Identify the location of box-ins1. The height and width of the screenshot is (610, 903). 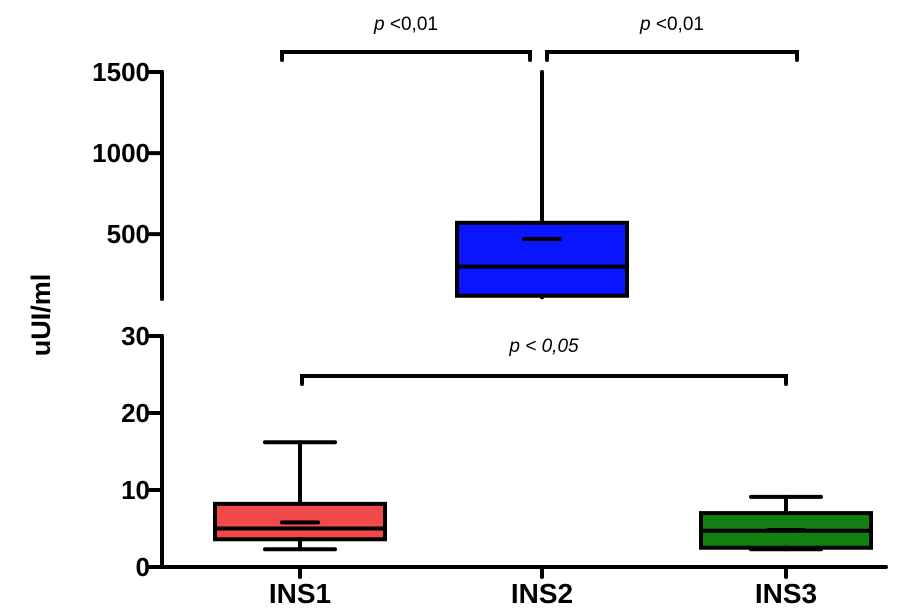
(300, 496).